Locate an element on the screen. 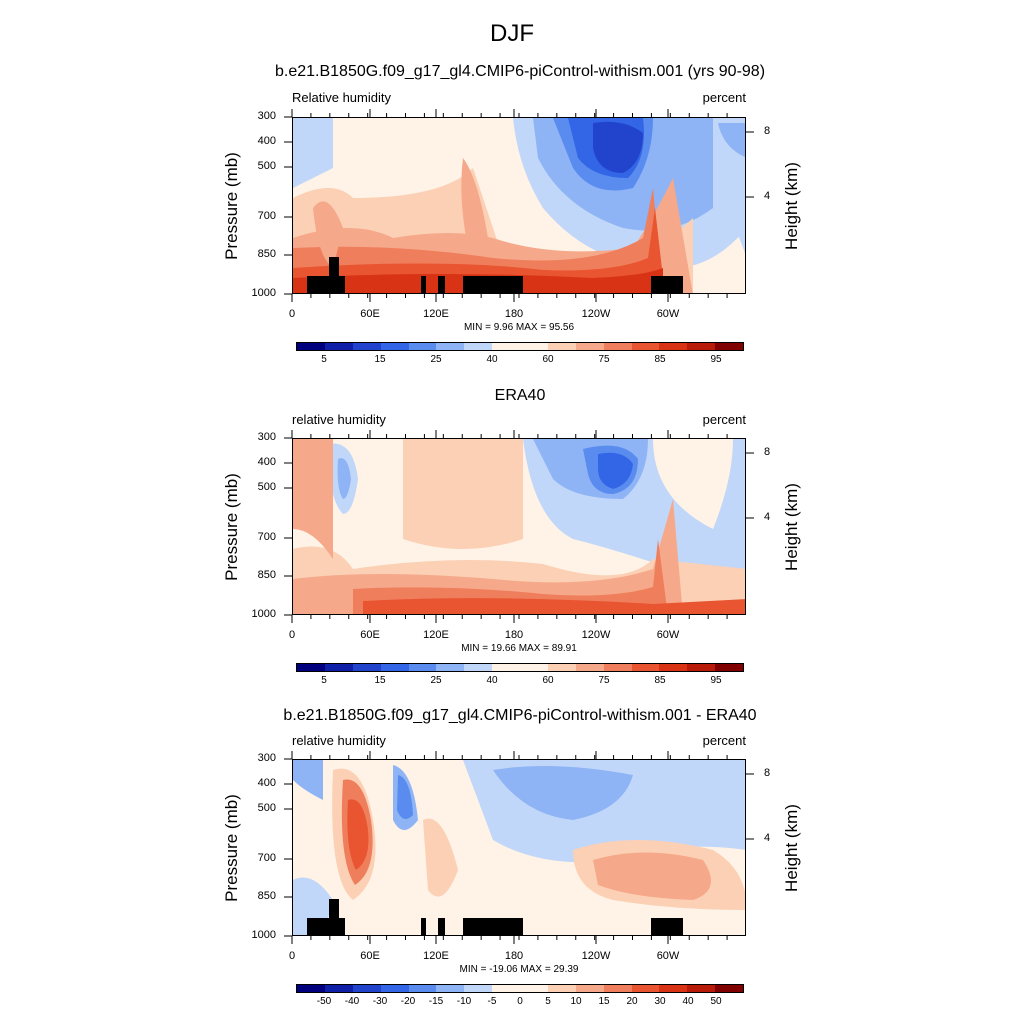 Image resolution: width=1024 pixels, height=1024 pixels. y-tick-label: 500 is located at coordinates (266, 487).